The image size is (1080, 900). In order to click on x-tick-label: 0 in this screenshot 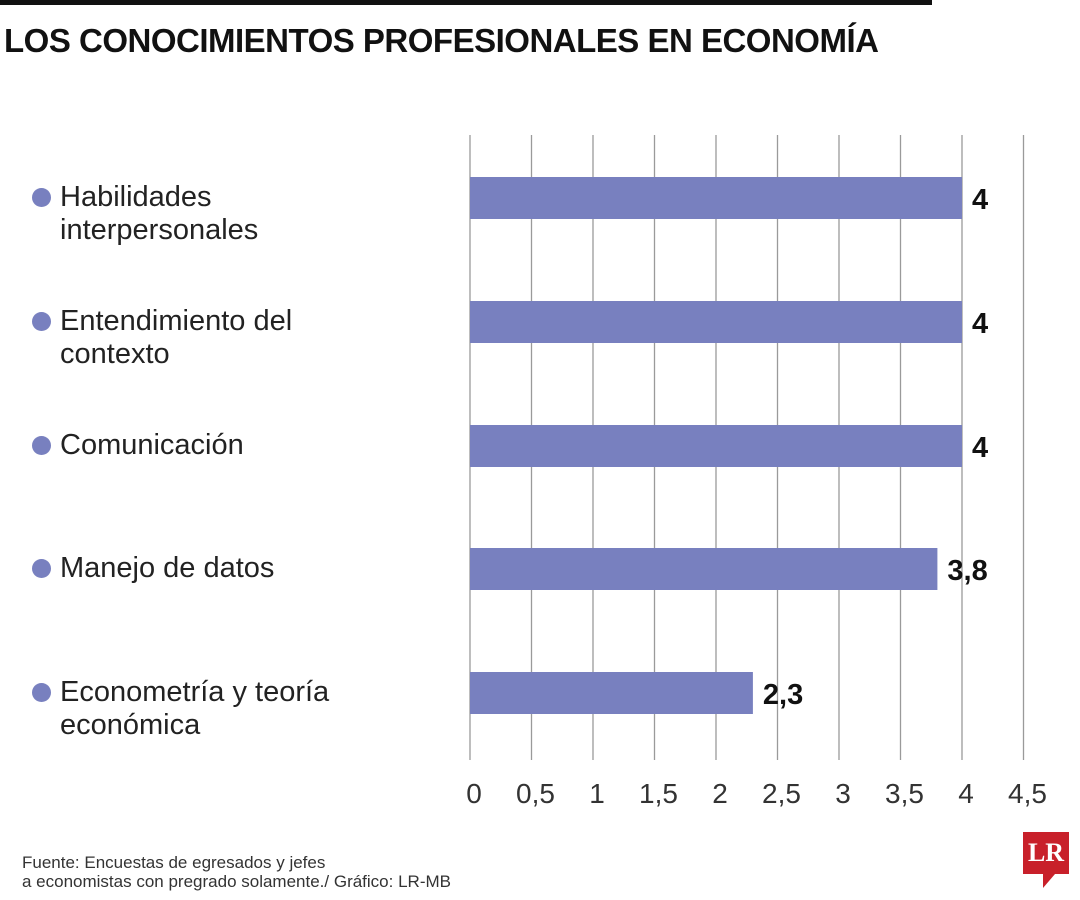, I will do `click(474, 793)`.